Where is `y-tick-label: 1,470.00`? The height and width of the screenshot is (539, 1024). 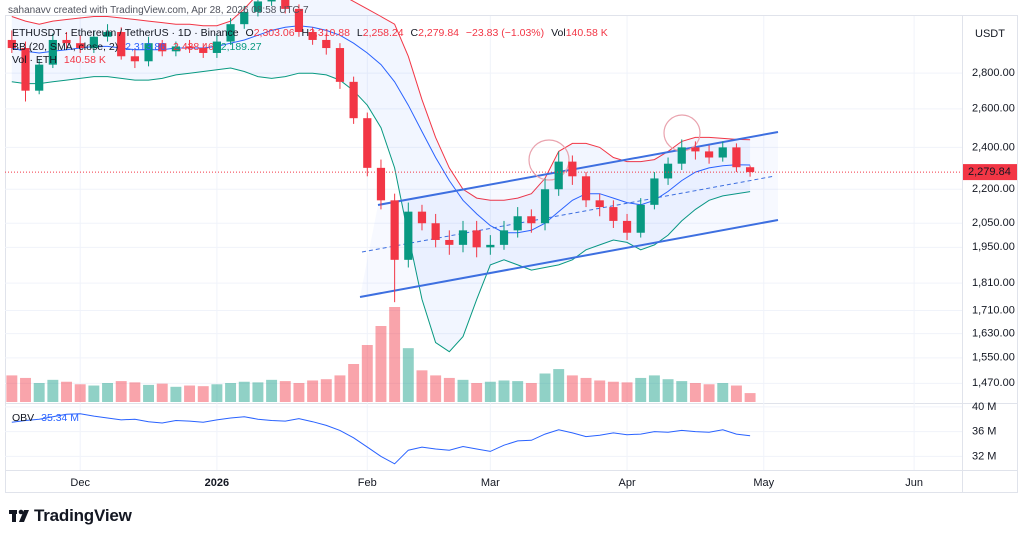 y-tick-label: 1,470.00 is located at coordinates (993, 383).